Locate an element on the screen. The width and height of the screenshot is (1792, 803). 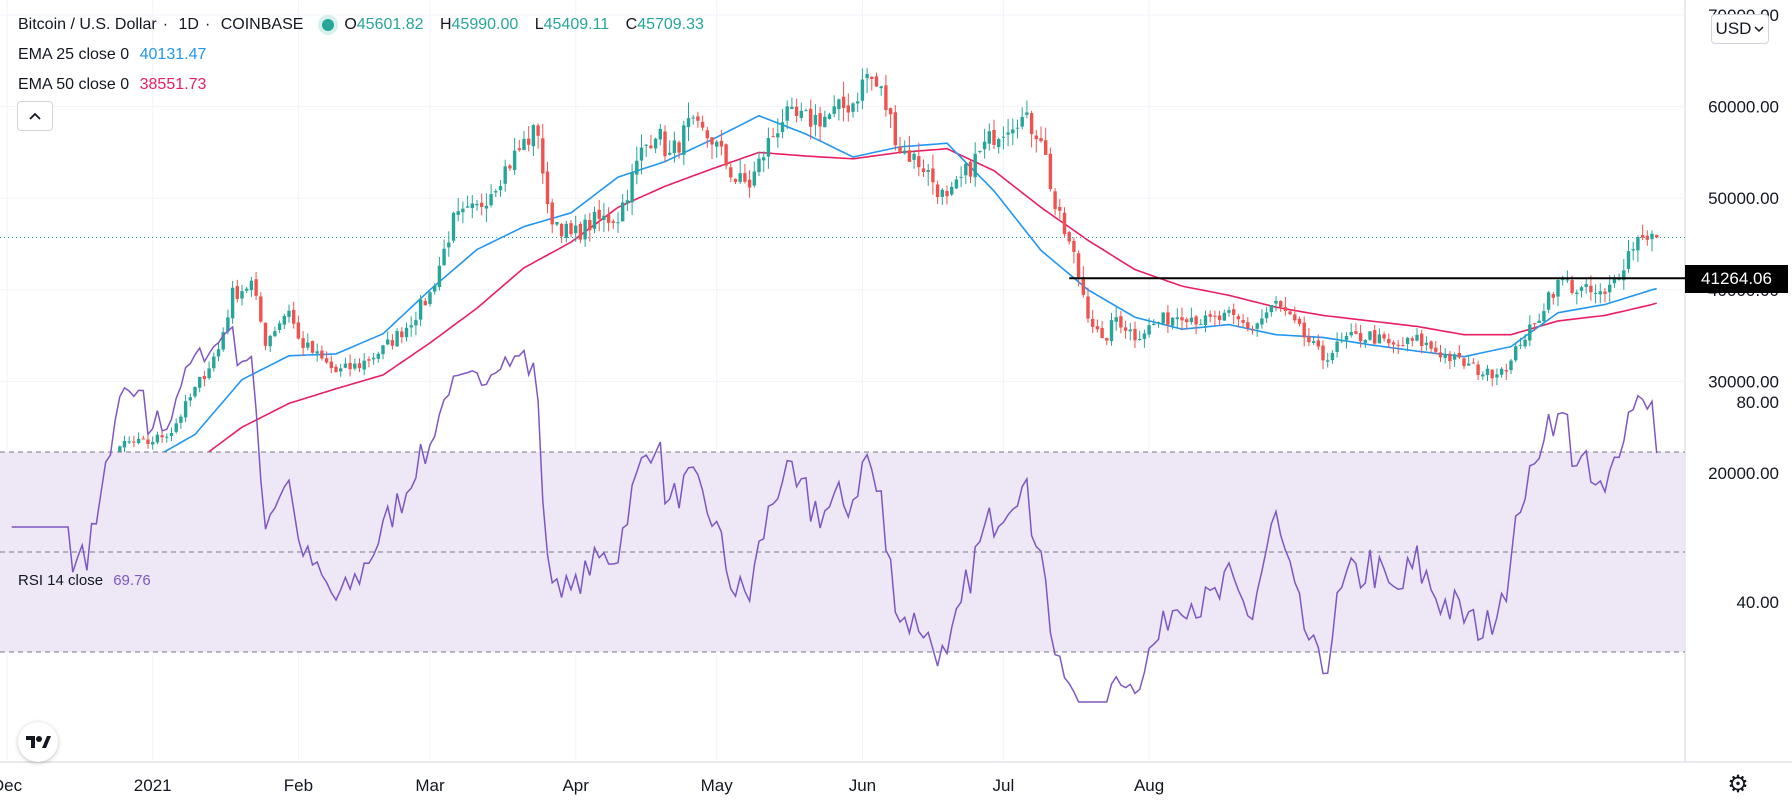
price-tick-label: 50000.00 is located at coordinates (1743, 198).